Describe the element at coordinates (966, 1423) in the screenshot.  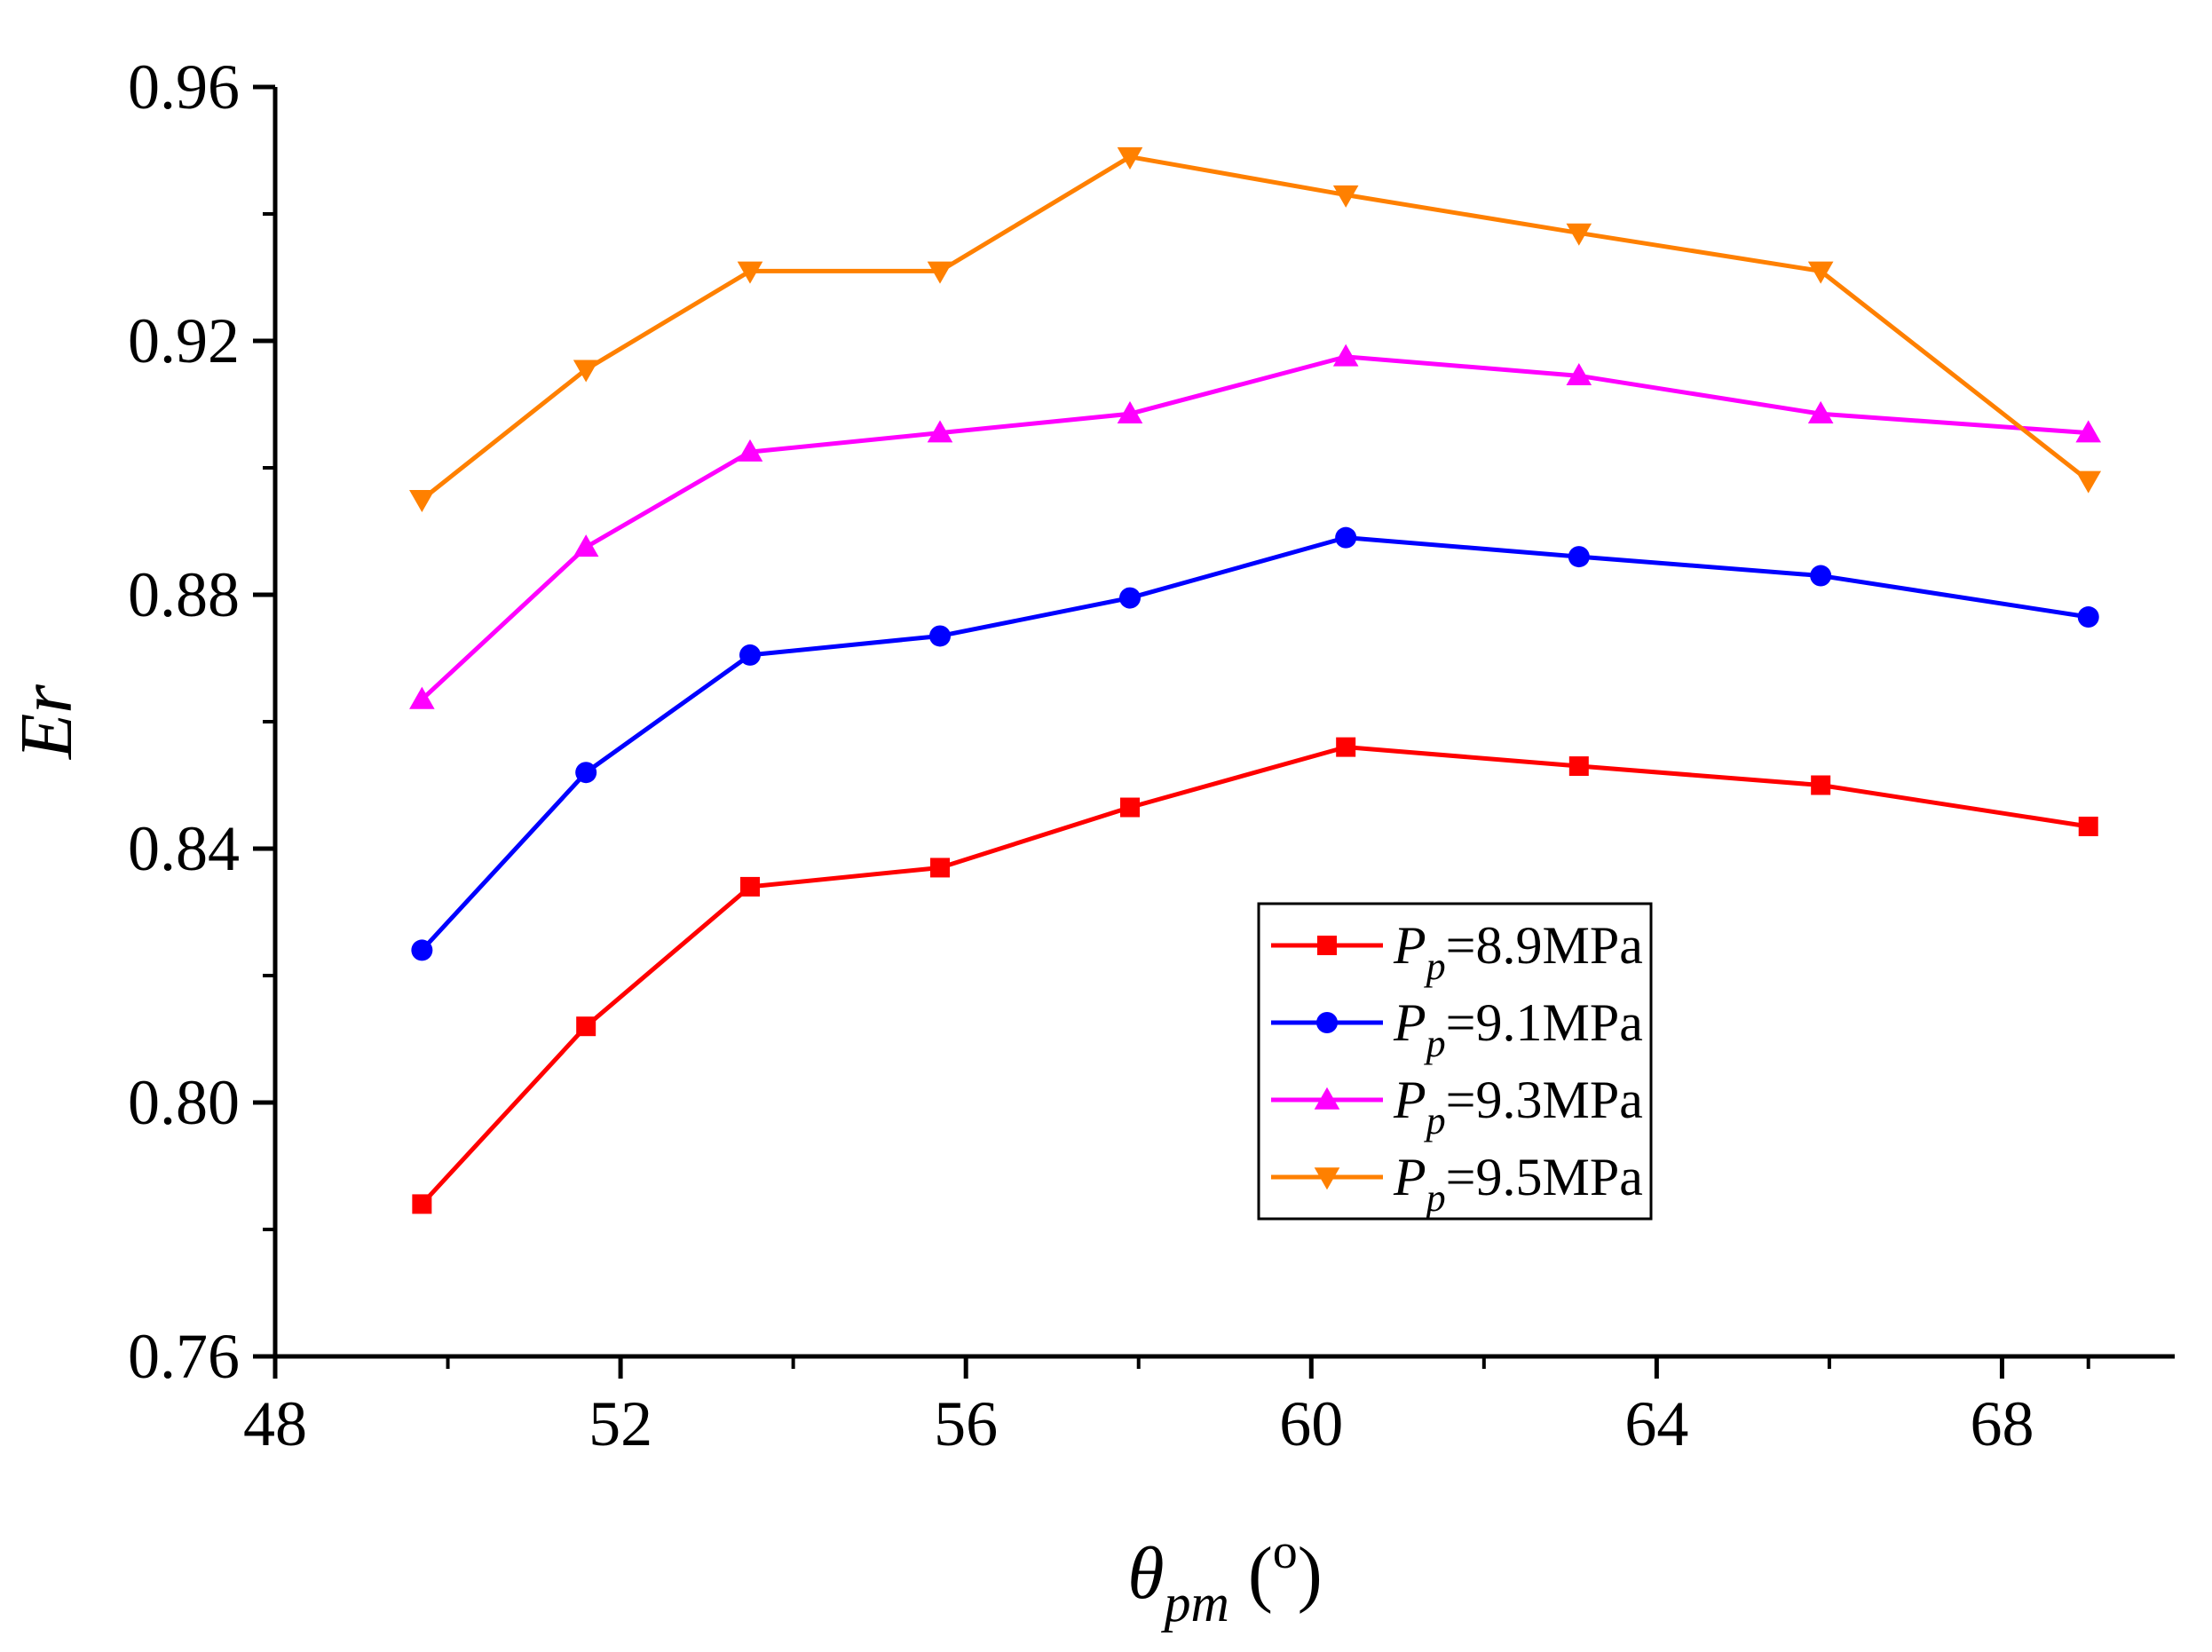
I see `x-tick-label: 56` at that location.